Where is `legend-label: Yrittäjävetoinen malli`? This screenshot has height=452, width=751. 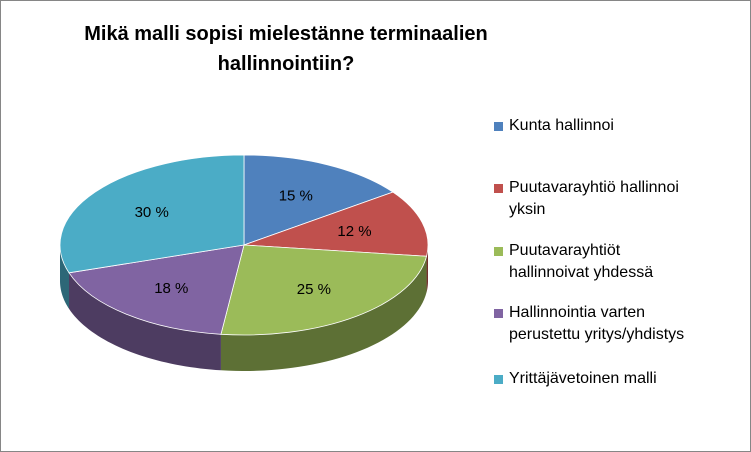
legend-label: Yrittäjävetoinen malli is located at coordinates (626, 379).